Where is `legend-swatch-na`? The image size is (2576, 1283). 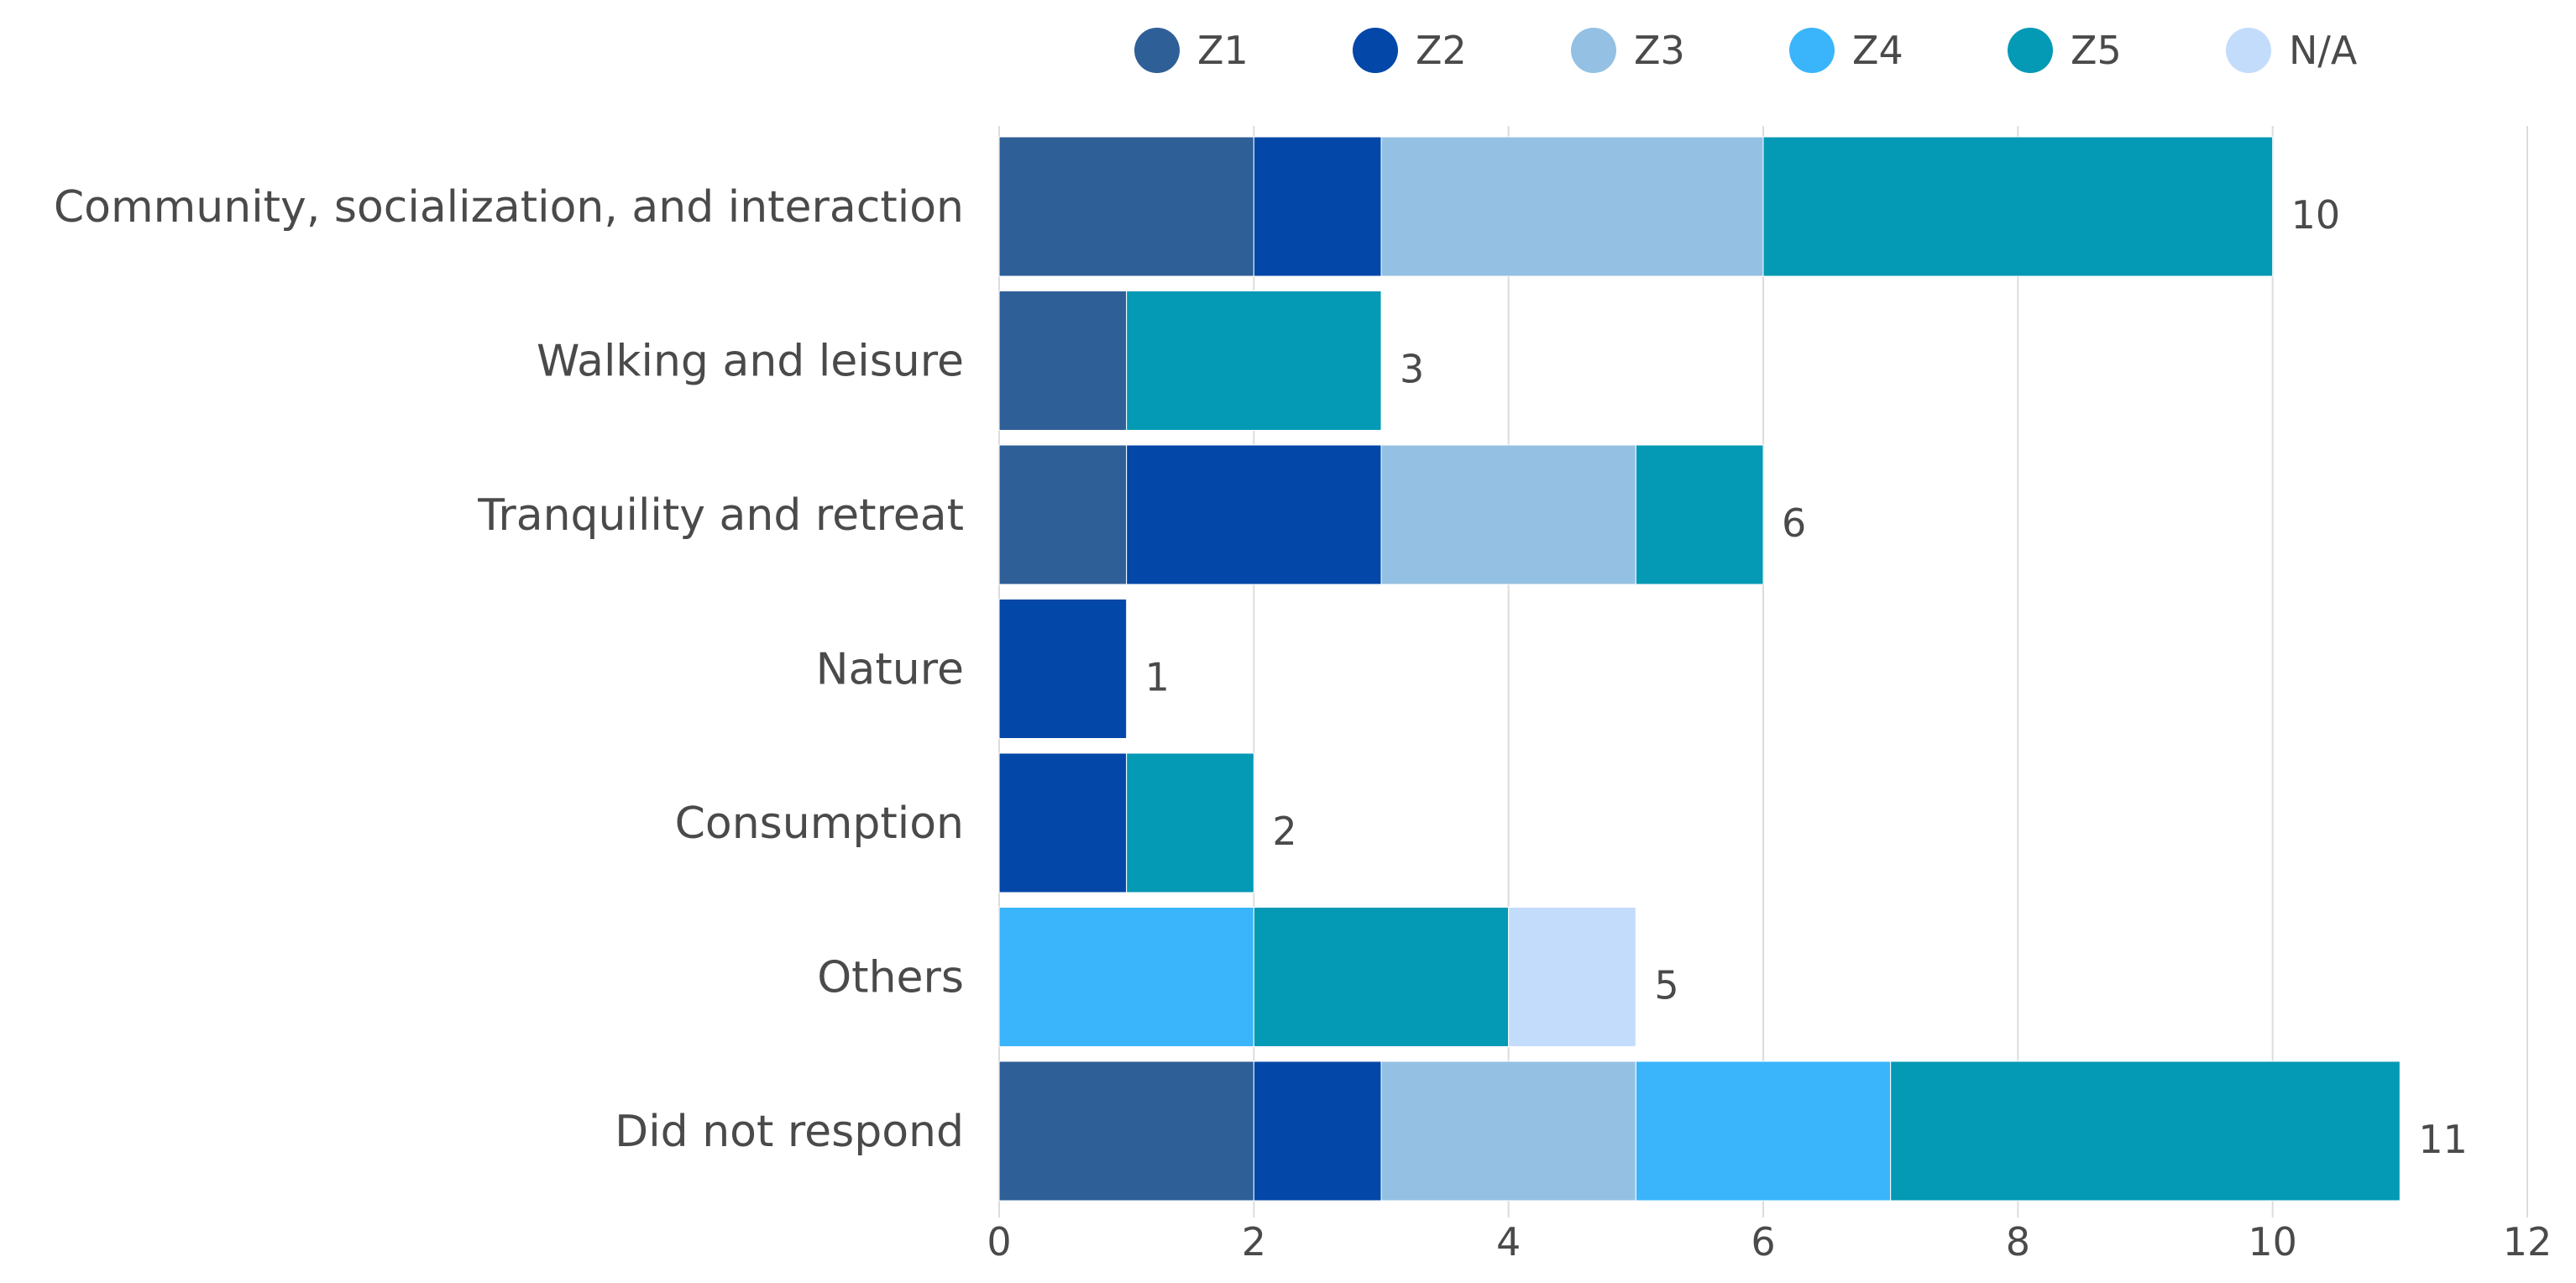 legend-swatch-na is located at coordinates (2248, 50).